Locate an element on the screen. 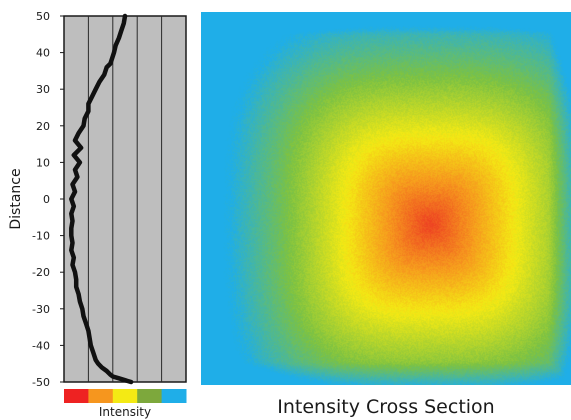 This screenshot has height=420, width=571. y-tick-label: 50 is located at coordinates (43, 16).